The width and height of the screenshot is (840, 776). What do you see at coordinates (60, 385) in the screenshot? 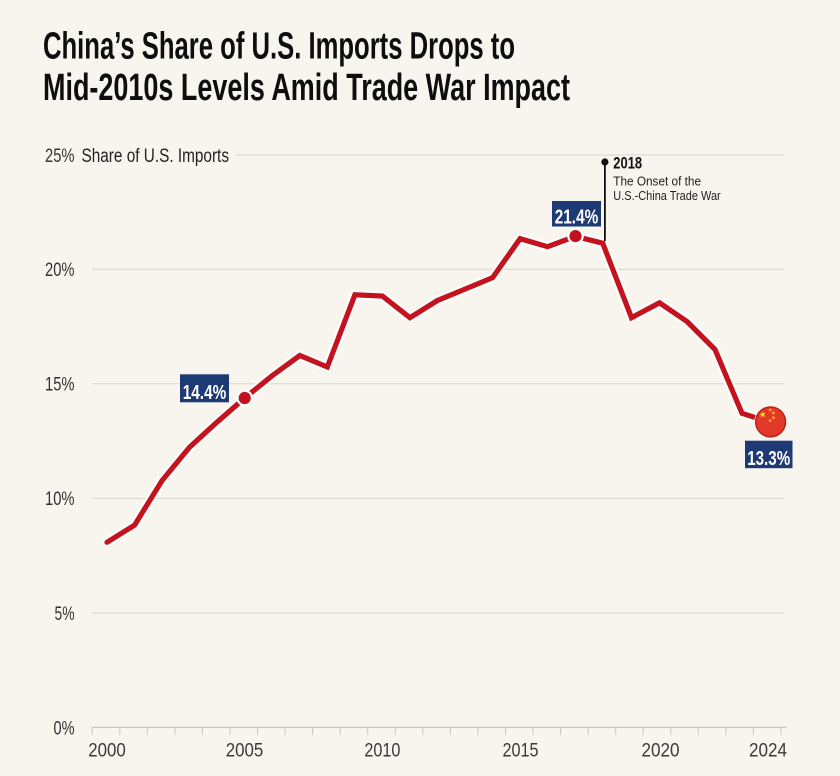
I see `svg-text: 15%` at bounding box center [60, 385].